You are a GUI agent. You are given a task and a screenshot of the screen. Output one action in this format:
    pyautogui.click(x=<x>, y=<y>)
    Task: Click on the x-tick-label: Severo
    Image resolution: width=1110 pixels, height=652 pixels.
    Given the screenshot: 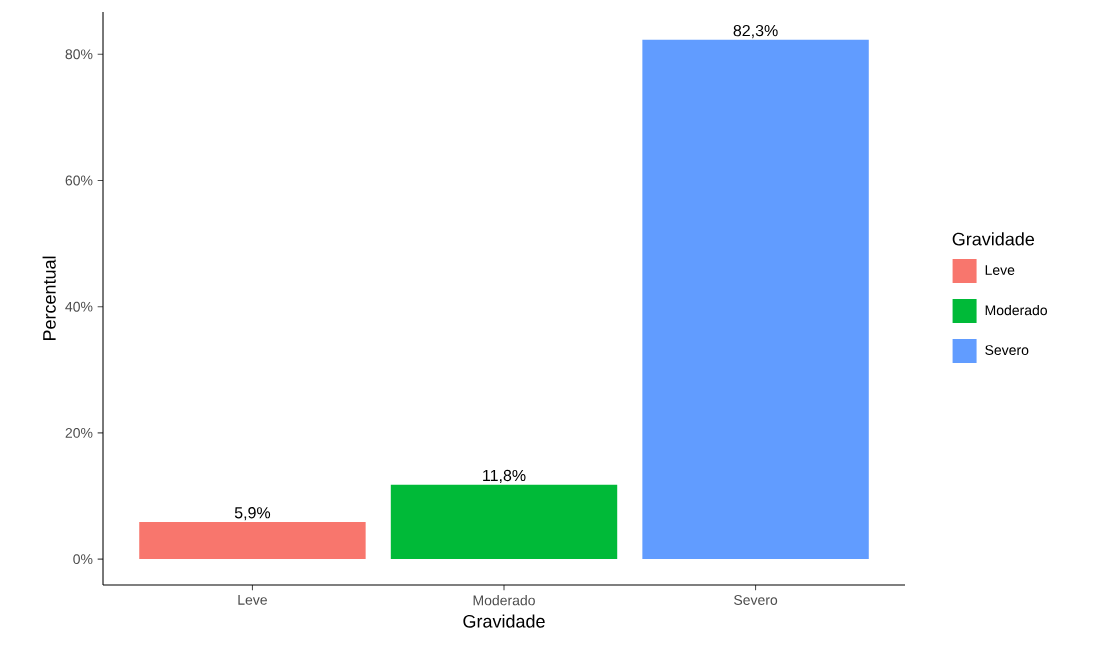 What is the action you would take?
    pyautogui.click(x=756, y=600)
    